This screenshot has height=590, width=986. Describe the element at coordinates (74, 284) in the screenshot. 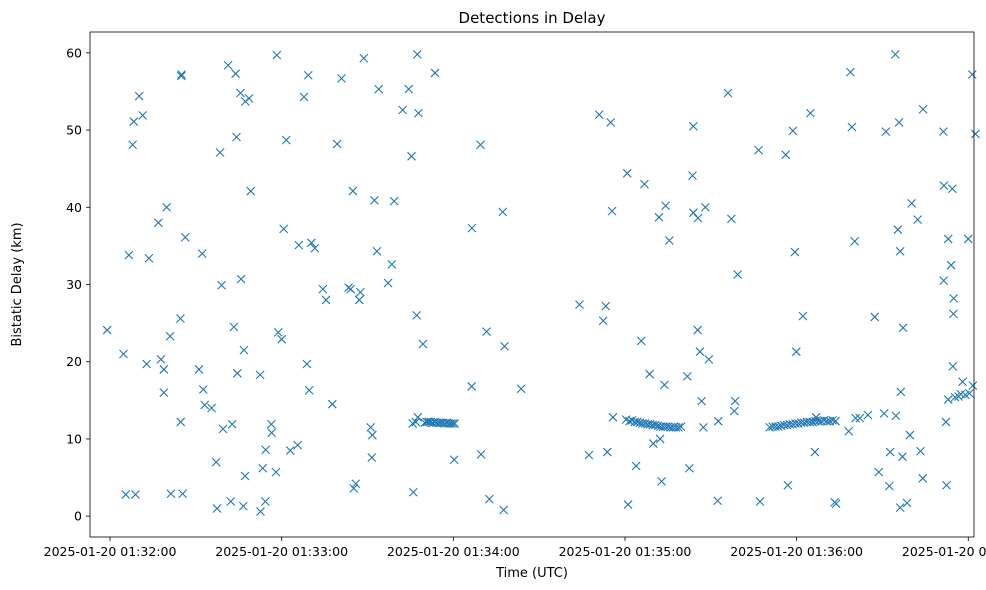

I see `y-tick-label: 30` at that location.